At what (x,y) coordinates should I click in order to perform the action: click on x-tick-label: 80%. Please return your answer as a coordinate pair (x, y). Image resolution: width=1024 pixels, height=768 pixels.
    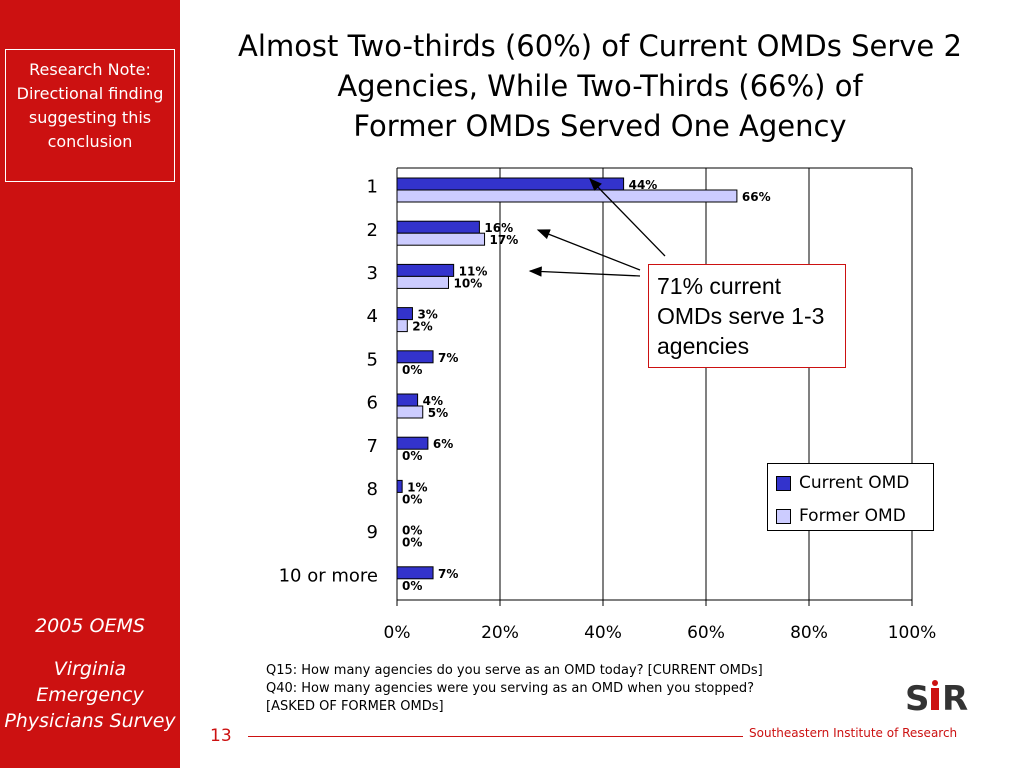
    Looking at the image, I should click on (809, 633).